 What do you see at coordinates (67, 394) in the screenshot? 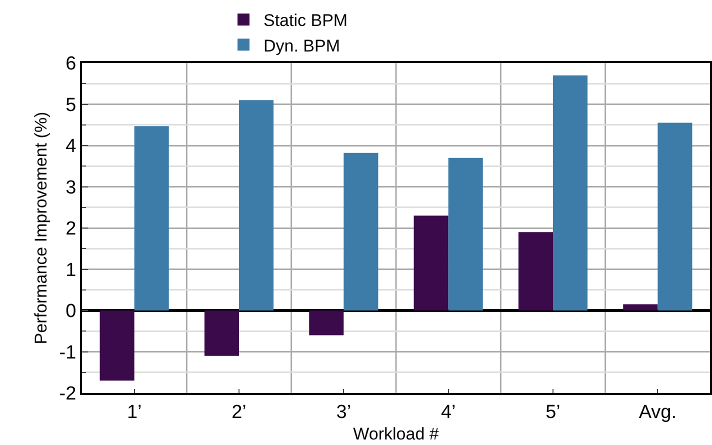
I see `y-tick-label: -2` at bounding box center [67, 394].